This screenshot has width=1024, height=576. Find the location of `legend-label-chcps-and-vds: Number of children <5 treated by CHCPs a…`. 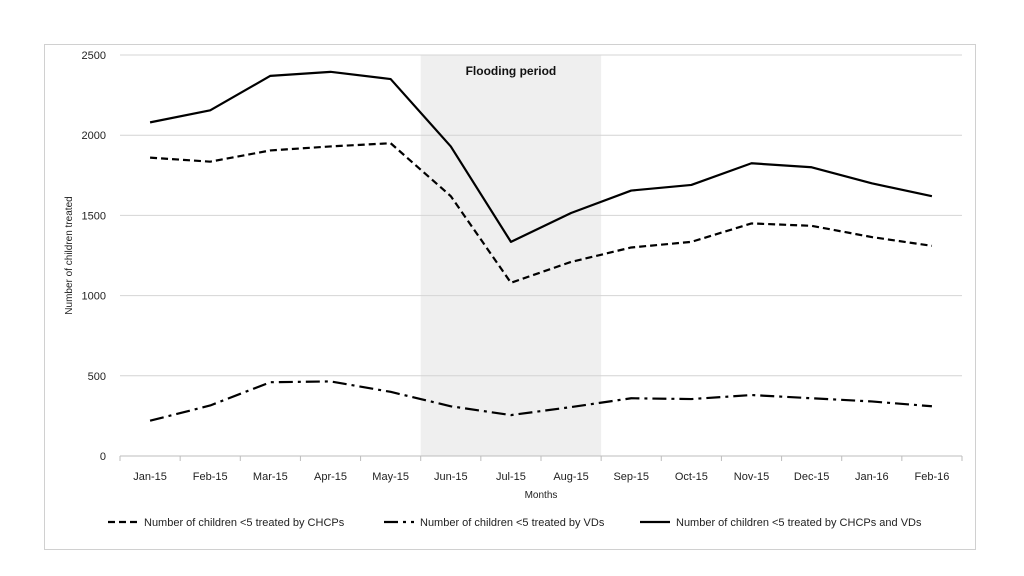

legend-label-chcps-and-vds: Number of children <5 treated by CHCPs a… is located at coordinates (799, 523).